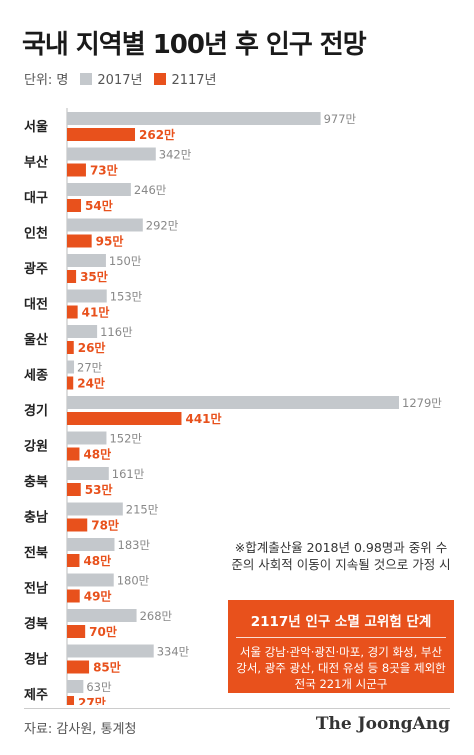 The width and height of the screenshot is (474, 755). What do you see at coordinates (162, 226) in the screenshot?
I see `value-label-2017: 292만` at bounding box center [162, 226].